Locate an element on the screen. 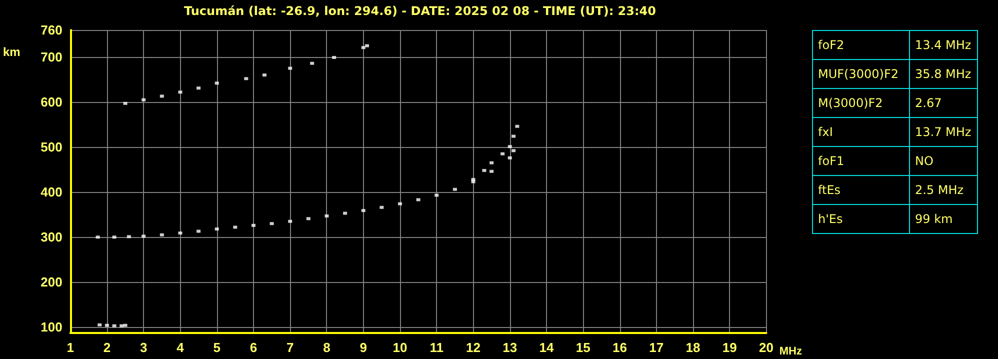 This screenshot has height=359, width=998. y-tick-label: 760 is located at coordinates (51, 30).